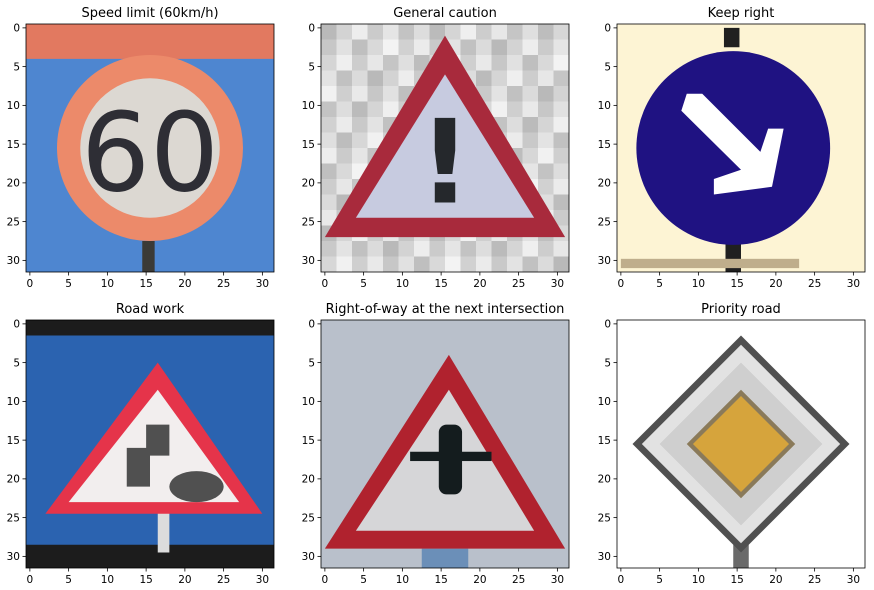 Image resolution: width=874 pixels, height=590 pixels. What do you see at coordinates (150, 309) in the screenshot?
I see `subplot-title: Road work` at bounding box center [150, 309].